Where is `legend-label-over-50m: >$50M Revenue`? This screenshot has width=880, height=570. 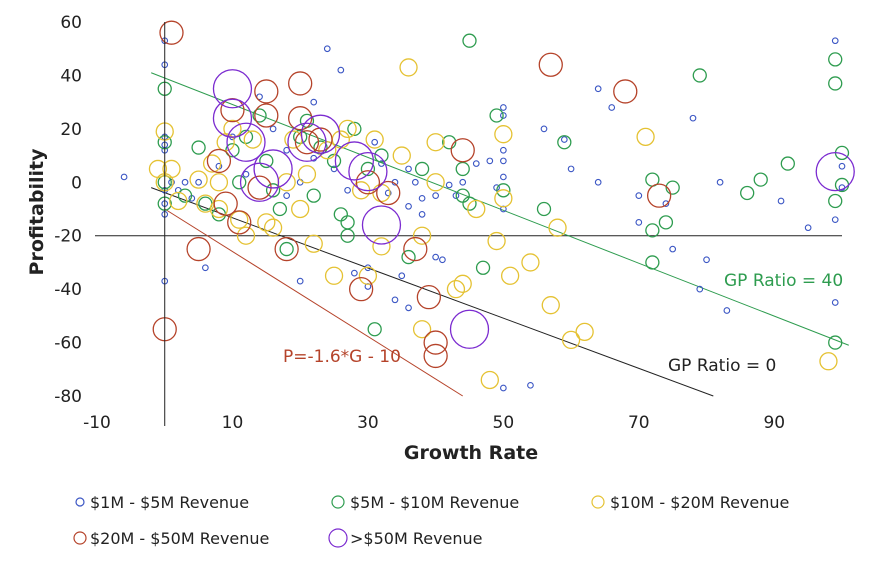 legend-label-over-50m: >$50M Revenue is located at coordinates (416, 538).